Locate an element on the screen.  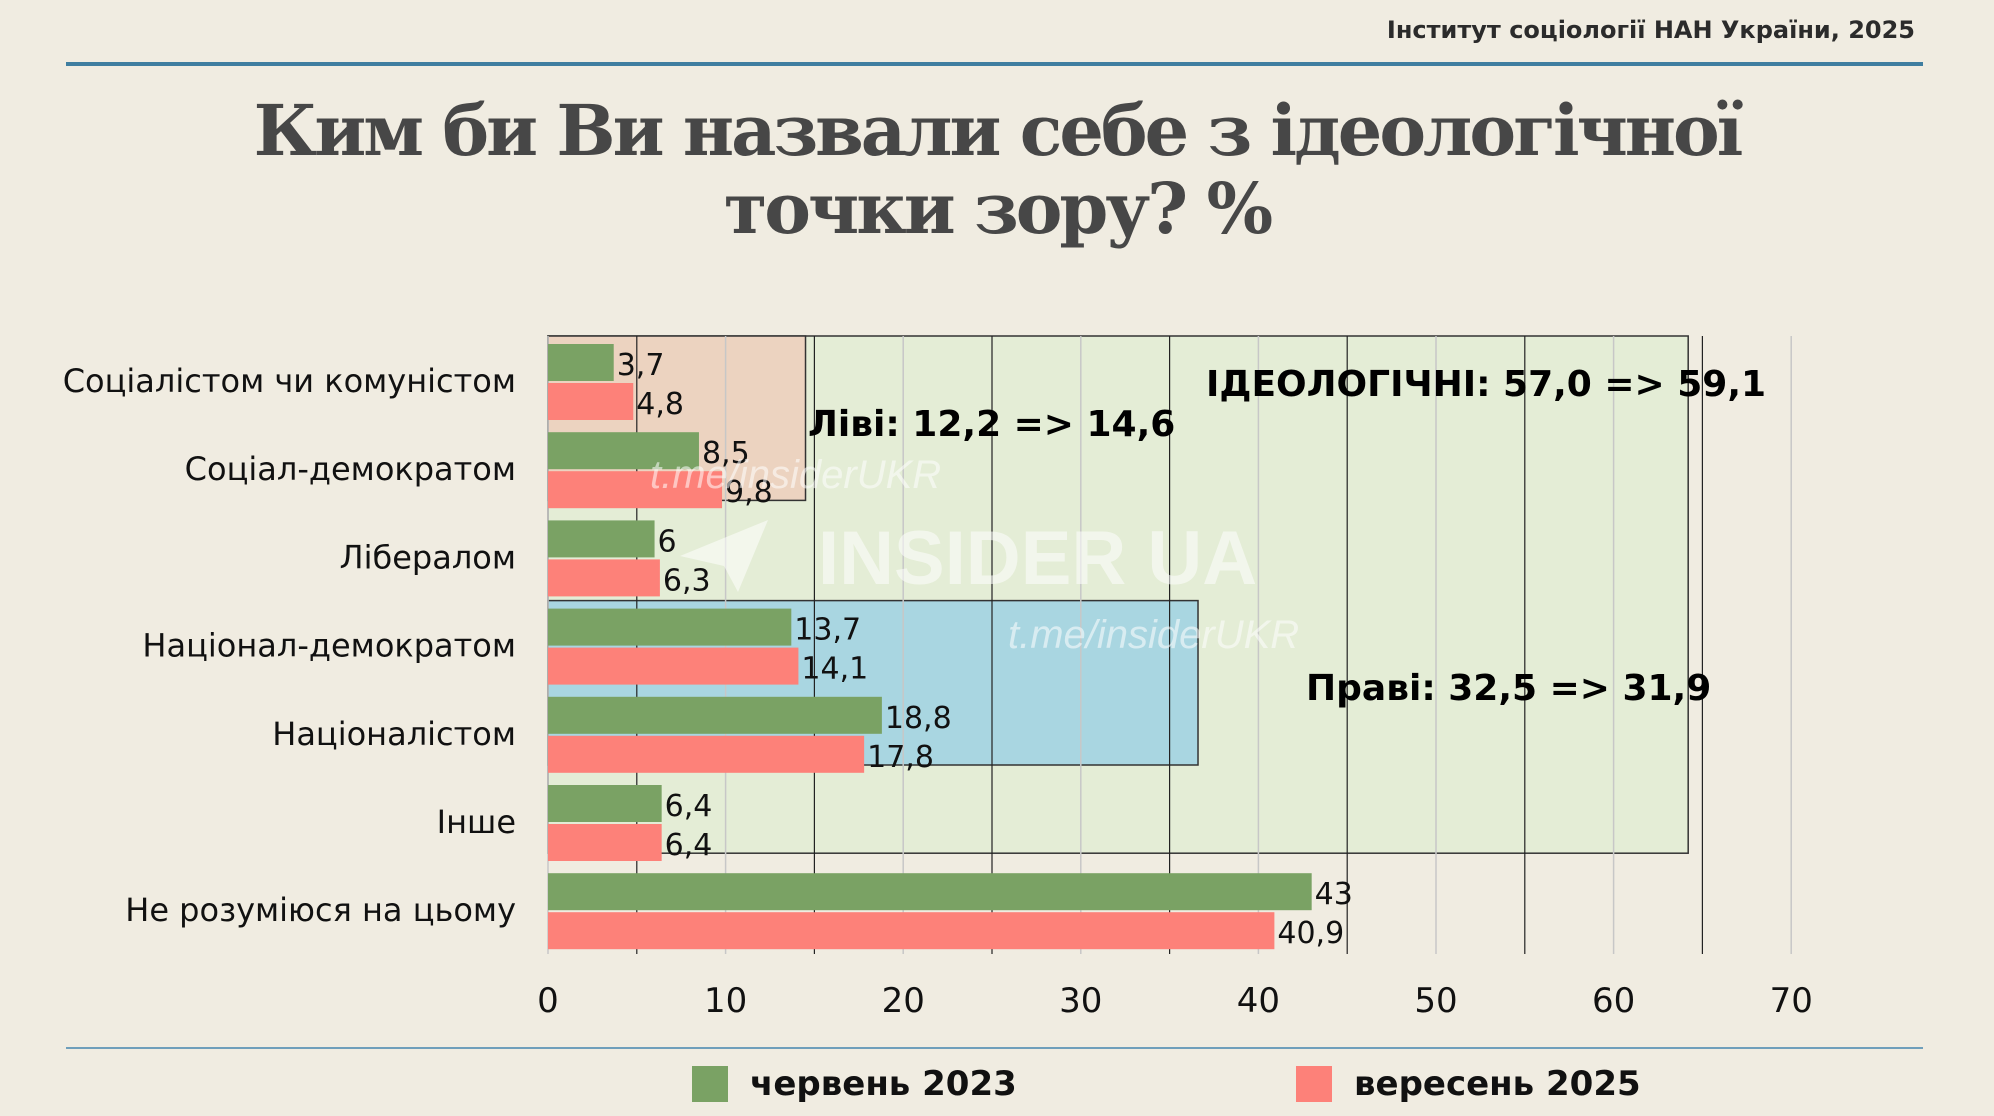
bar-s1-c1 is located at coordinates (635, 490).